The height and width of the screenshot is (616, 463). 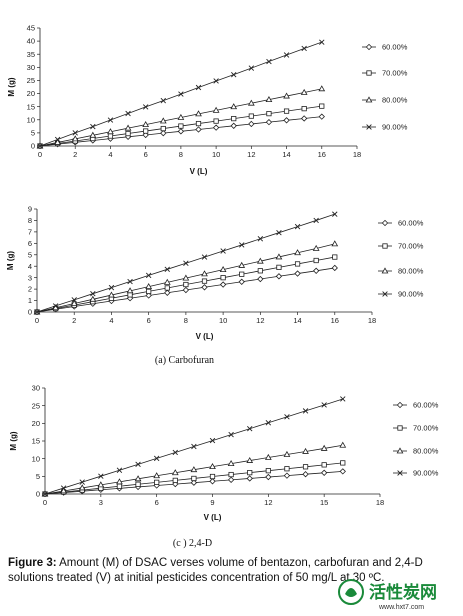 I want to click on series-70.00%, so click(x=186, y=284).